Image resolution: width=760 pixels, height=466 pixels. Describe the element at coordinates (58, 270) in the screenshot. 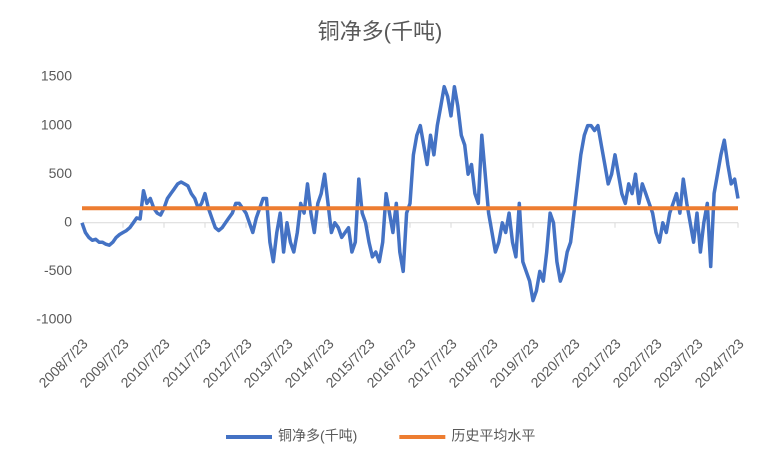

I see `y-tick-label: -500` at that location.